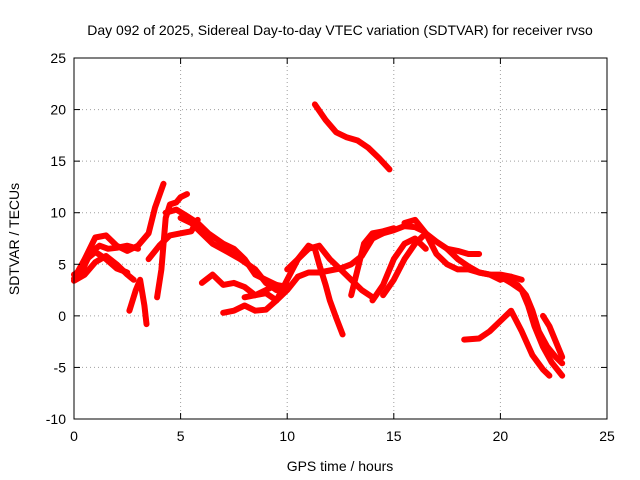 This screenshot has height=480, width=640. Describe the element at coordinates (173, 239) in the screenshot. I see `series-sat-g` at that location.